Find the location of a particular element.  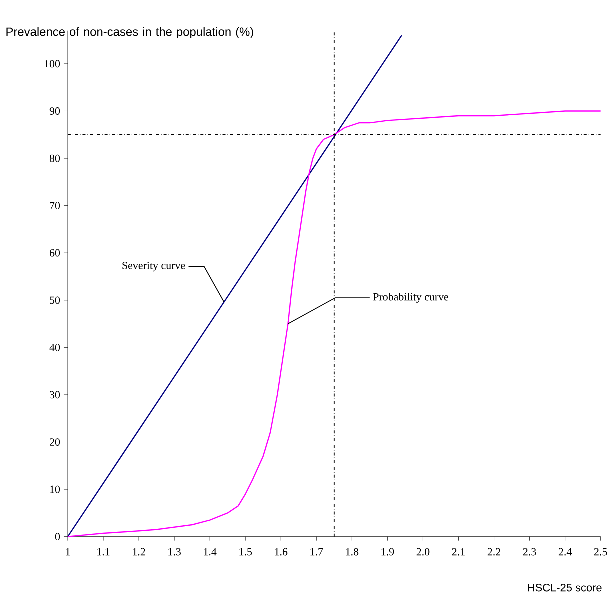

y-tick-label: 40 is located at coordinates (55, 348).